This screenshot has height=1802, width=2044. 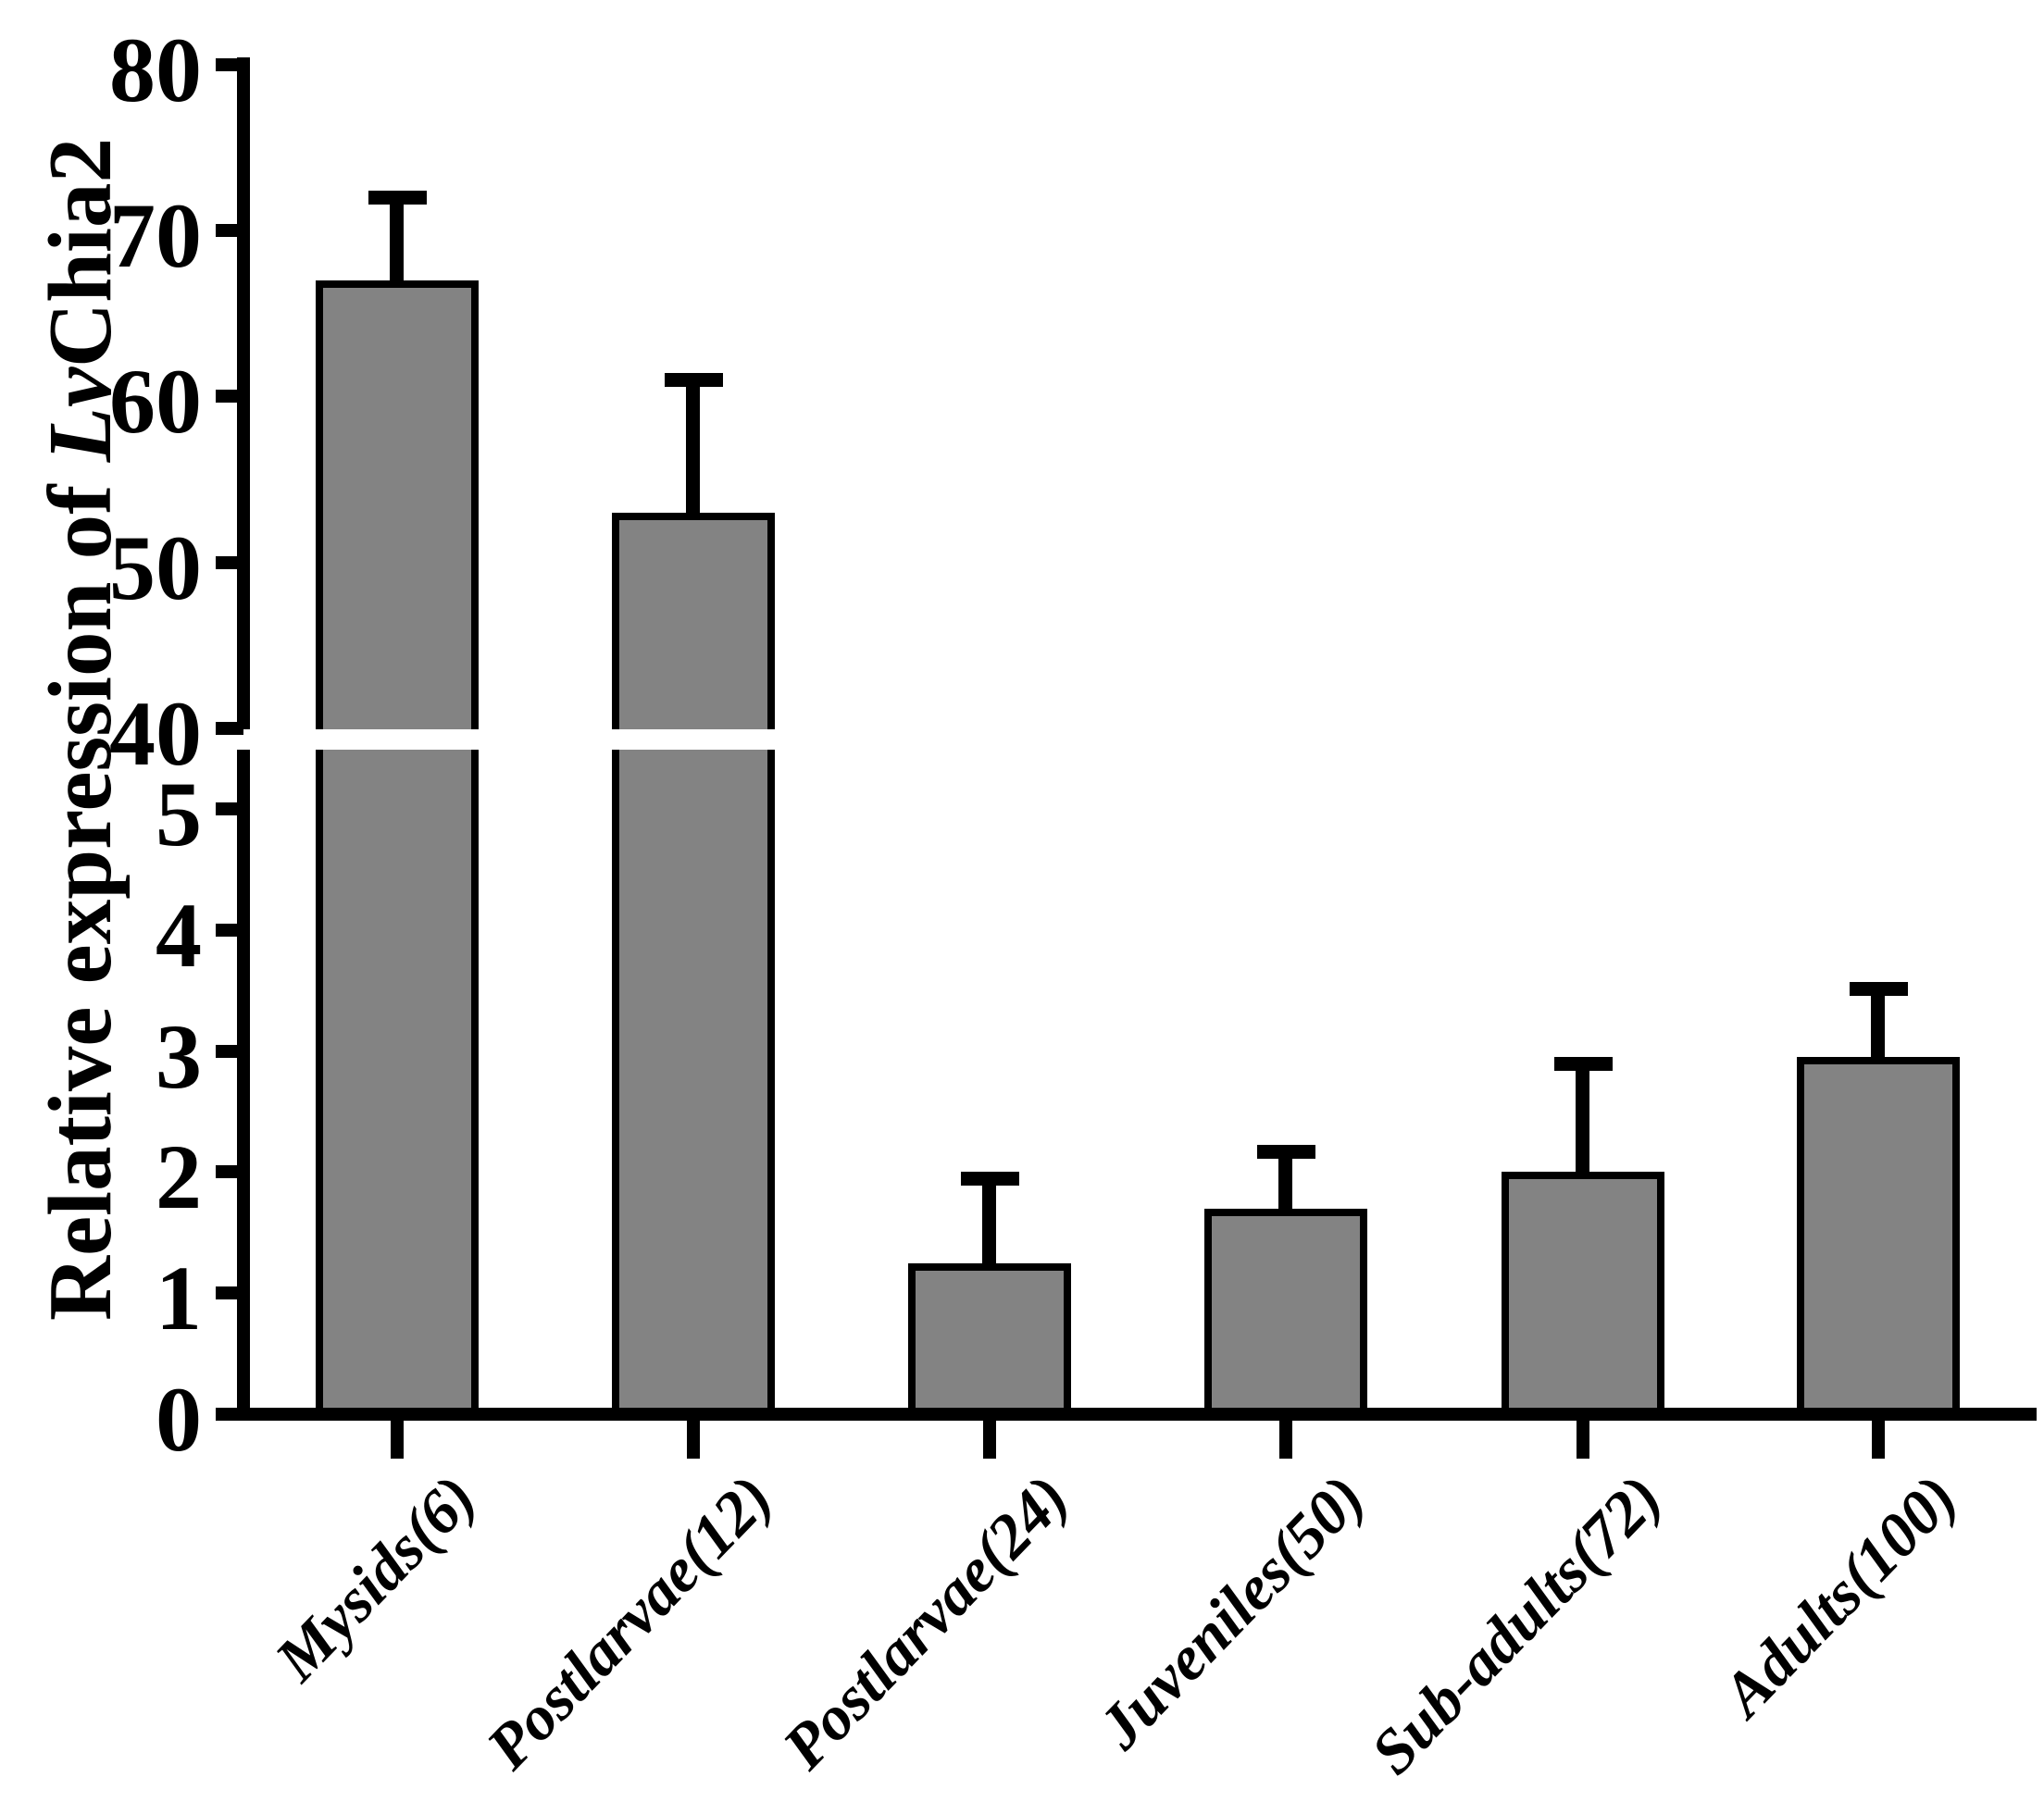 I want to click on error-bar-stem-juveniles, so click(x=1285, y=1182).